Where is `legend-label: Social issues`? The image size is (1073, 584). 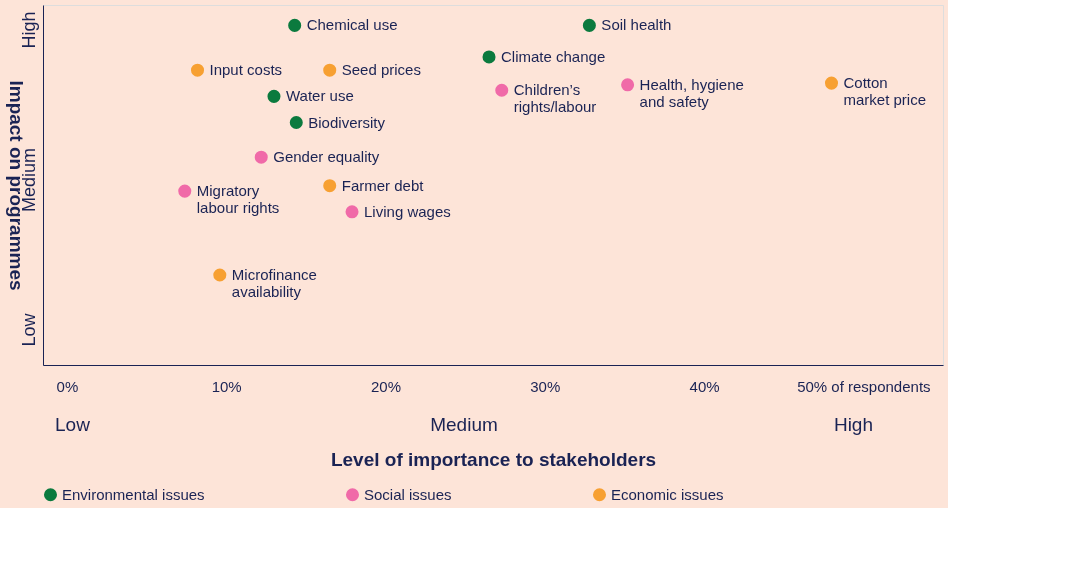
legend-label: Social issues is located at coordinates (408, 494).